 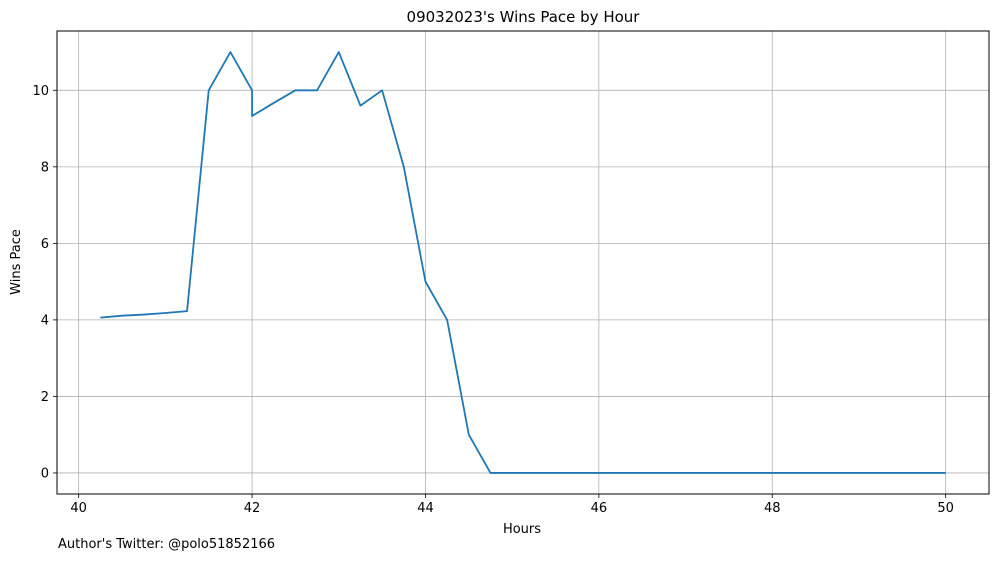 What do you see at coordinates (45, 244) in the screenshot?
I see `y-tick-label: 6` at bounding box center [45, 244].